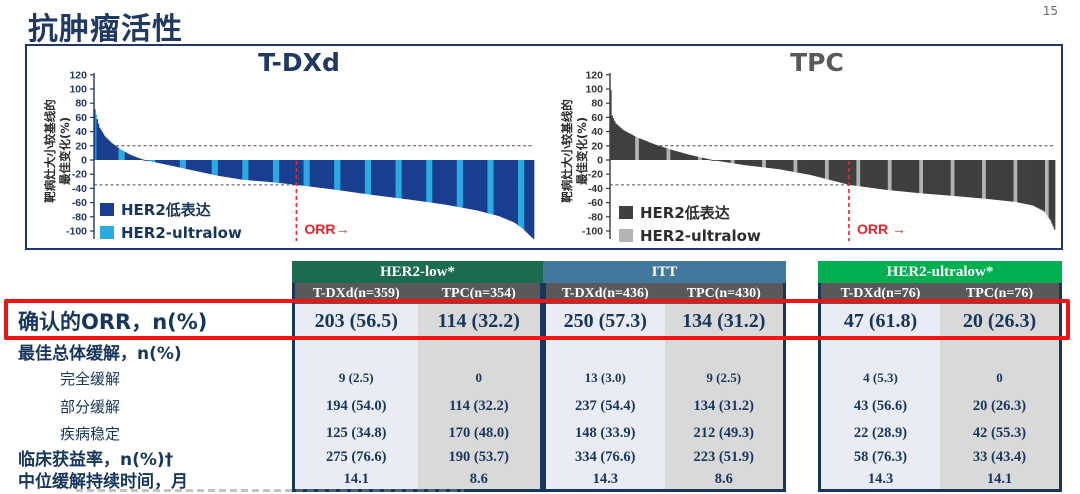 This screenshot has width=1080, height=494. What do you see at coordinates (723, 293) in the screenshot?
I see `subheader-cell: TPC(n=430)` at bounding box center [723, 293].